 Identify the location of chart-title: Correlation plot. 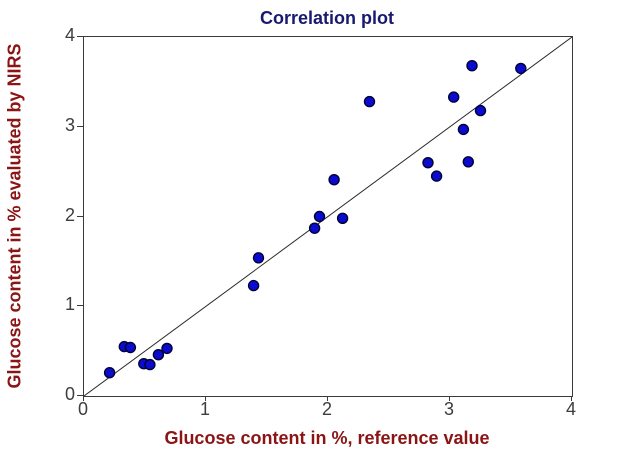
(327, 18).